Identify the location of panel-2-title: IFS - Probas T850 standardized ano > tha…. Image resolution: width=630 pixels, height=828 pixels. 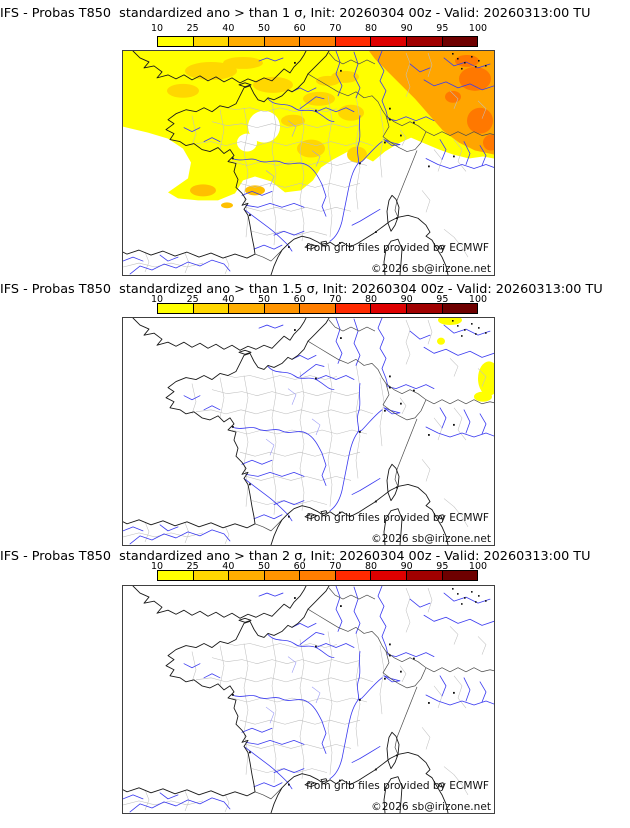
(301, 289).